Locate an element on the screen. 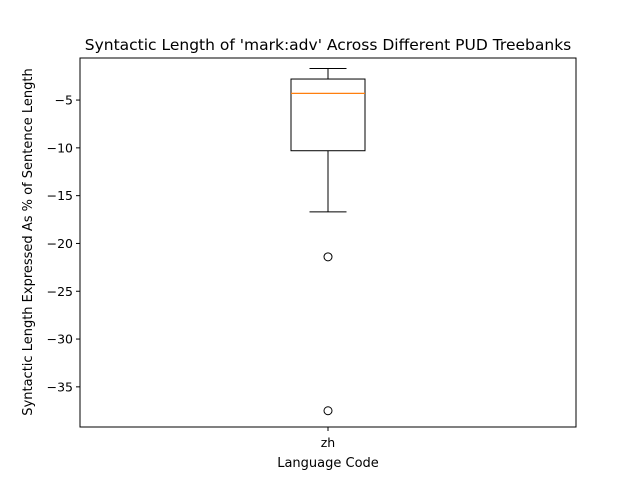 The image size is (640, 480). y-tick-label: −15 is located at coordinates (60, 195).